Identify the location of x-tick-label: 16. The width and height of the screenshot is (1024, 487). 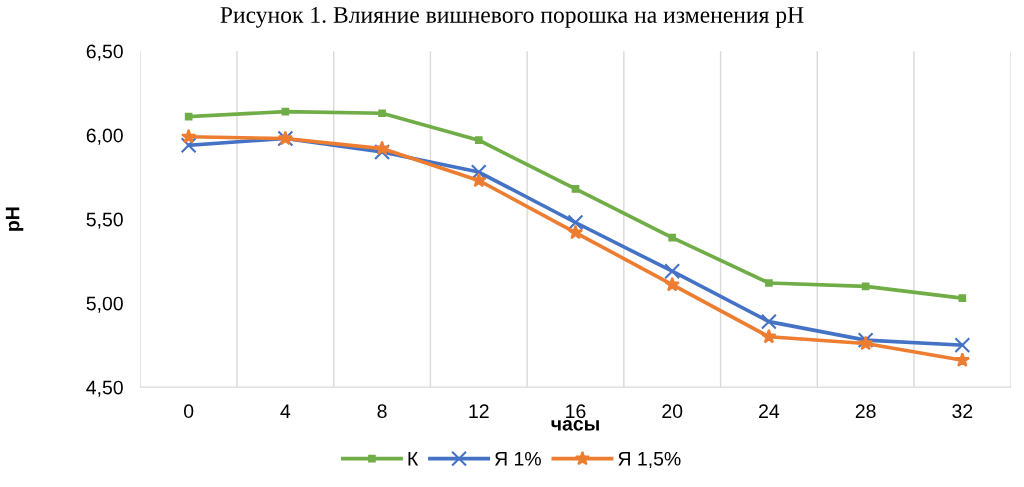
(576, 411).